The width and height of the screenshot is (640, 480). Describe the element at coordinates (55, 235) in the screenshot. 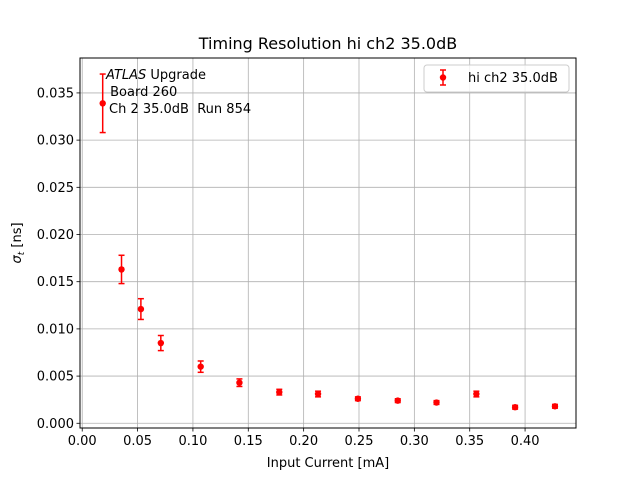

I see `y-tick-label: 0.020` at that location.